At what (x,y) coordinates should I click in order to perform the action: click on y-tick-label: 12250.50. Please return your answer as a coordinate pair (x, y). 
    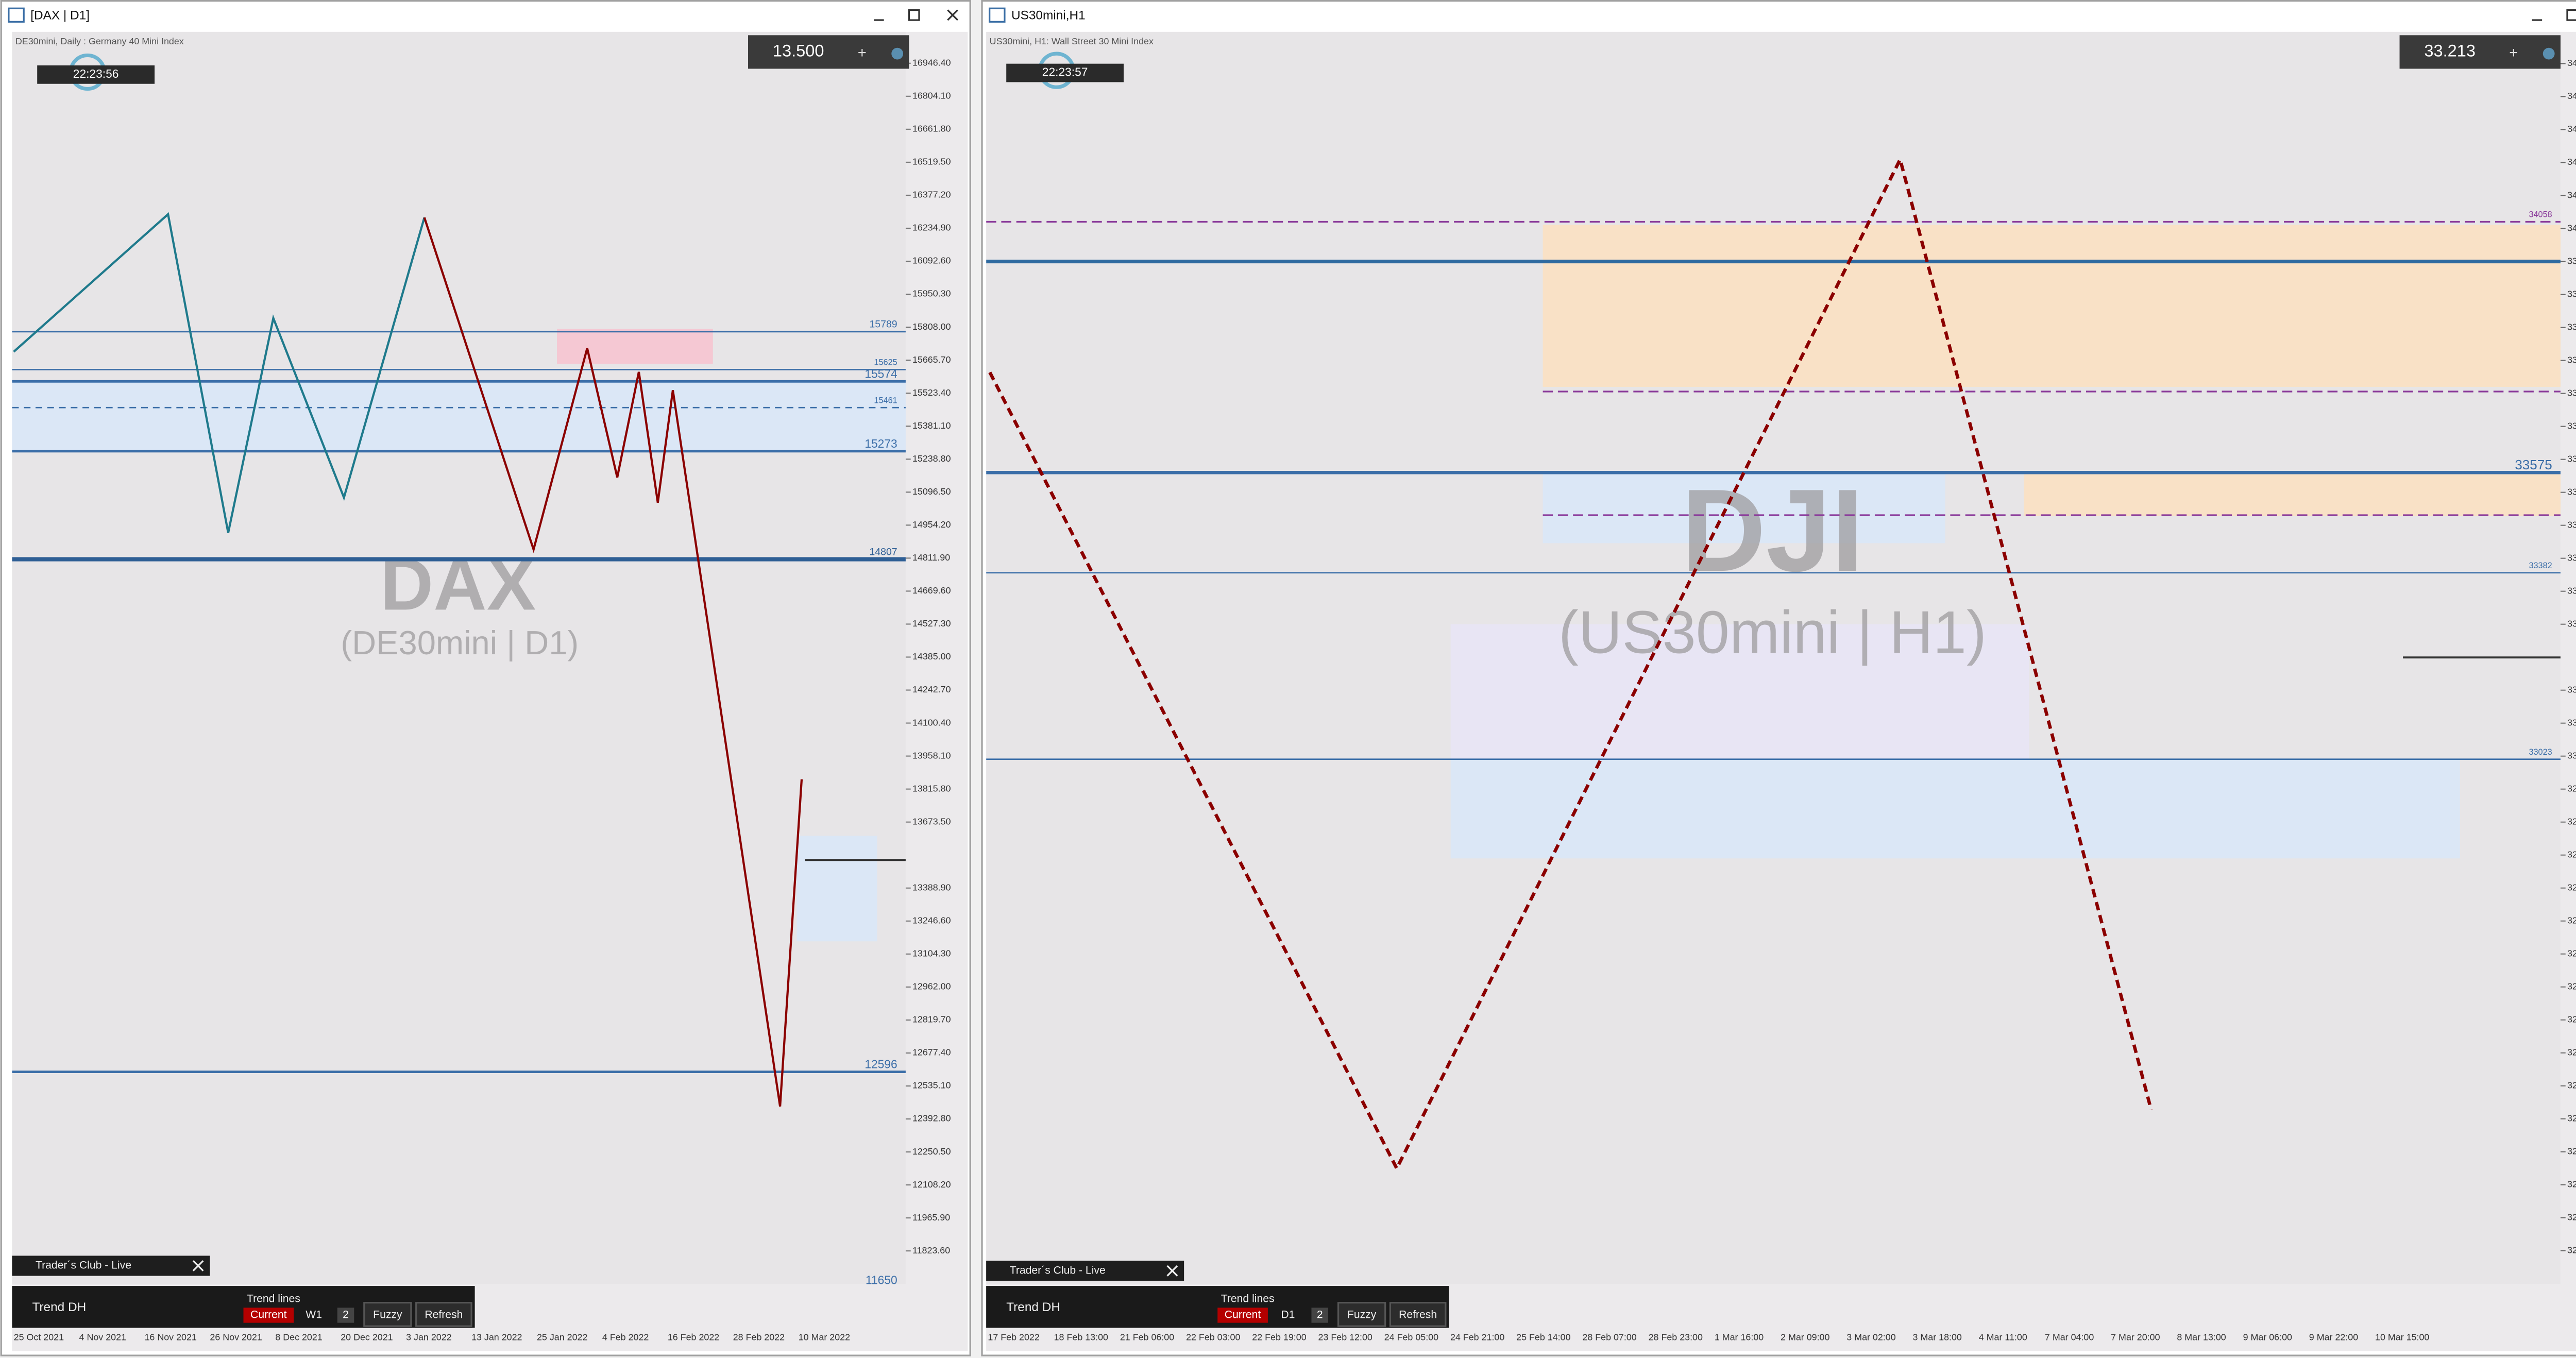
    Looking at the image, I should click on (932, 1151).